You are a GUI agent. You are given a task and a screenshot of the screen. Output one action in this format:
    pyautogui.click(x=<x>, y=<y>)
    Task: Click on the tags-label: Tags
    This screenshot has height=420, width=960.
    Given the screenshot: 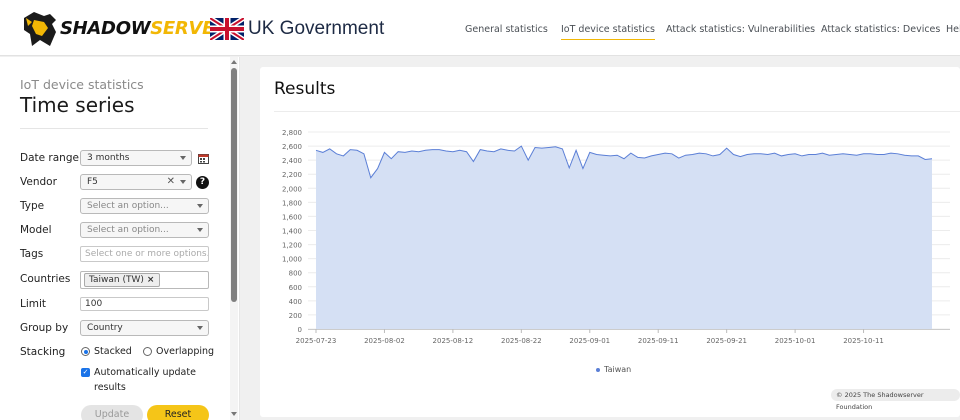 What is the action you would take?
    pyautogui.click(x=32, y=254)
    